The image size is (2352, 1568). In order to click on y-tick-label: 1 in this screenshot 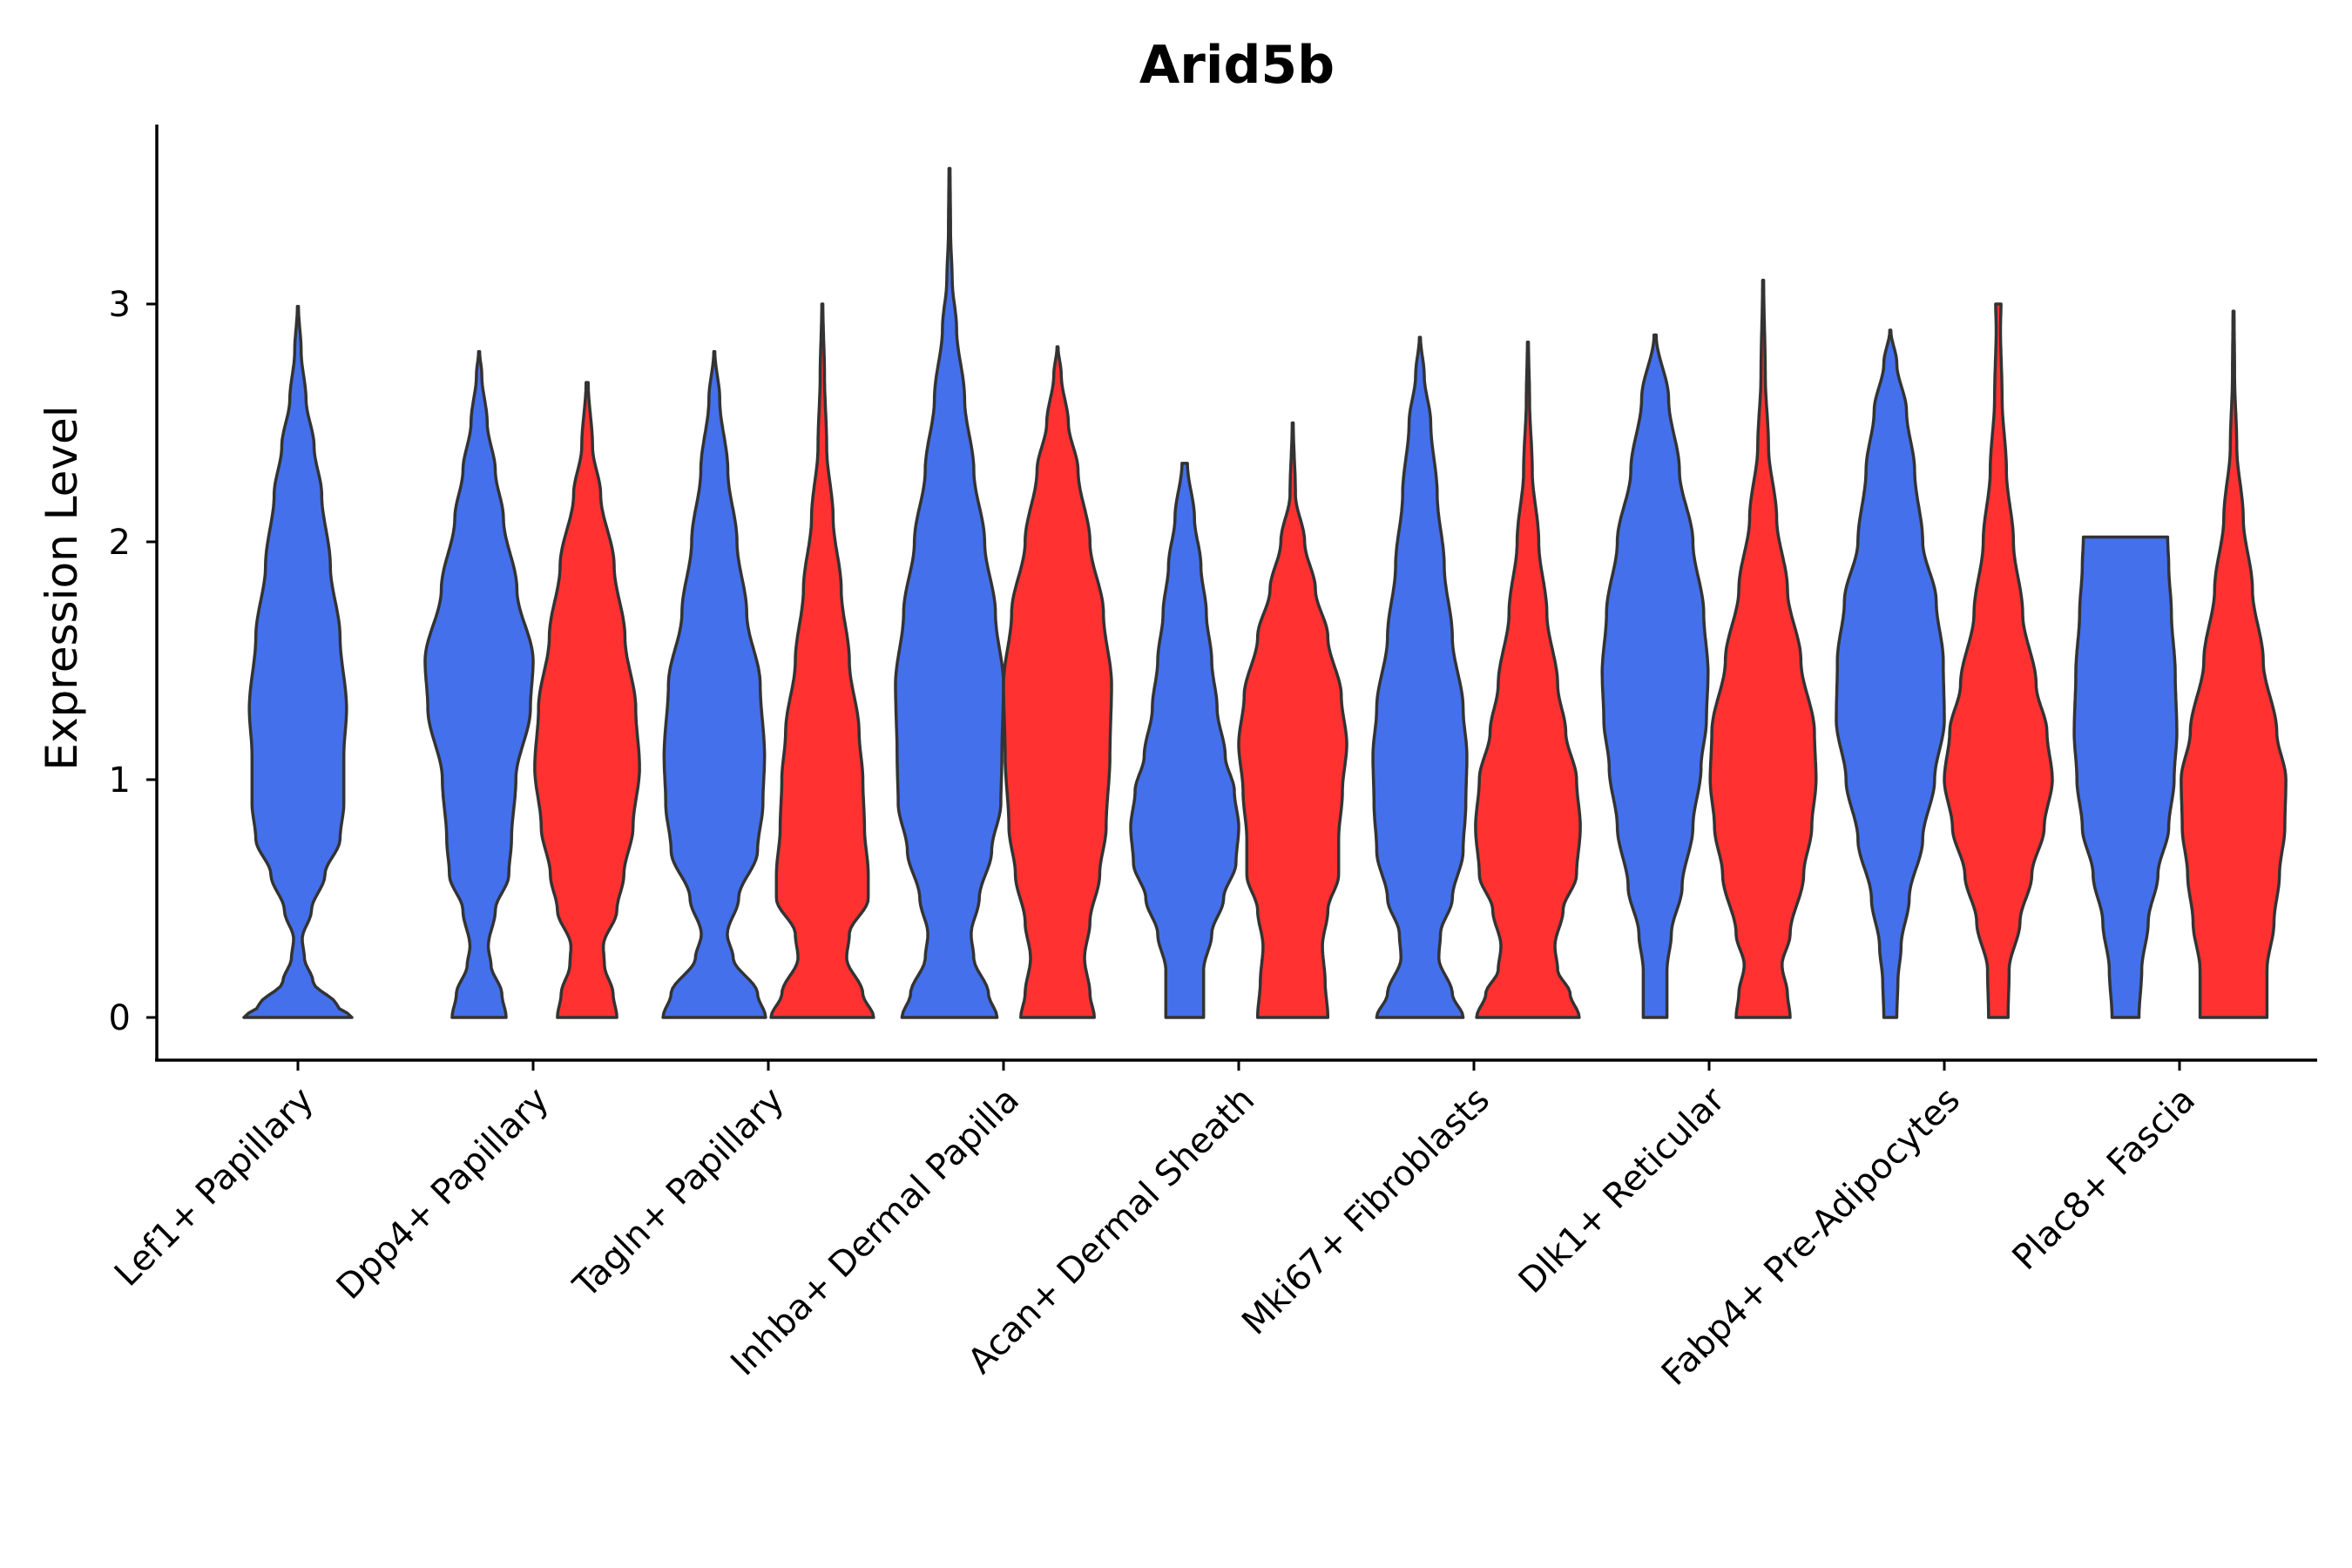, I will do `click(120, 780)`.